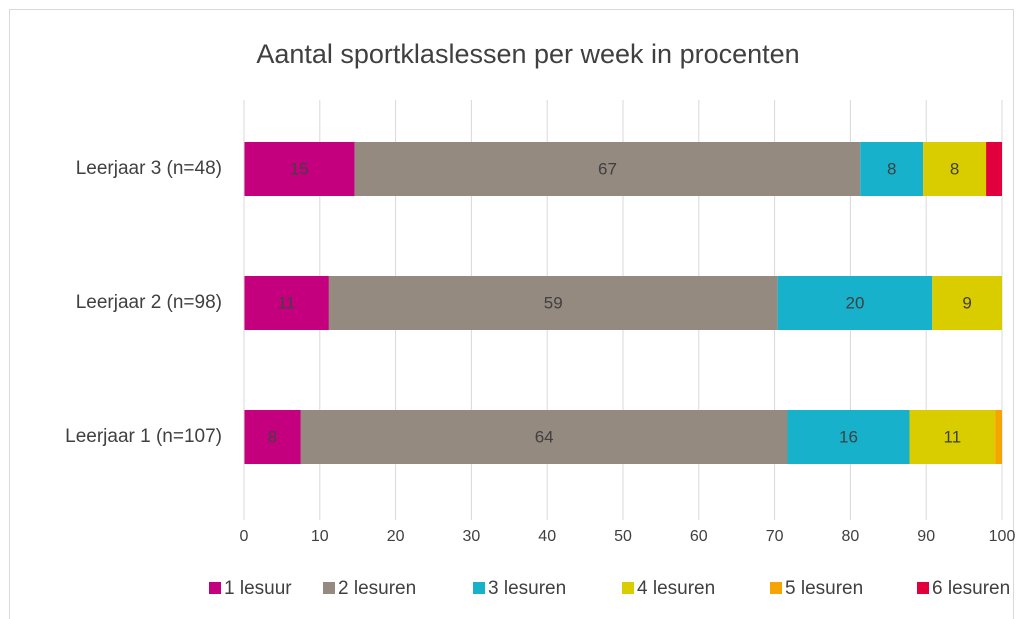  Describe the element at coordinates (1002, 536) in the screenshot. I see `x-tick-label: 100` at that location.